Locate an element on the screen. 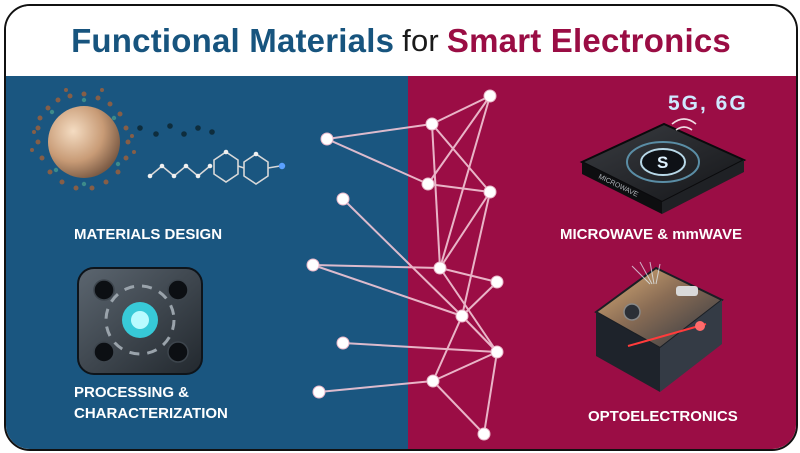 The width and height of the screenshot is (800, 453). label-processing-characterization: PROCESSING & CHARACTERIZATION is located at coordinates (151, 403).